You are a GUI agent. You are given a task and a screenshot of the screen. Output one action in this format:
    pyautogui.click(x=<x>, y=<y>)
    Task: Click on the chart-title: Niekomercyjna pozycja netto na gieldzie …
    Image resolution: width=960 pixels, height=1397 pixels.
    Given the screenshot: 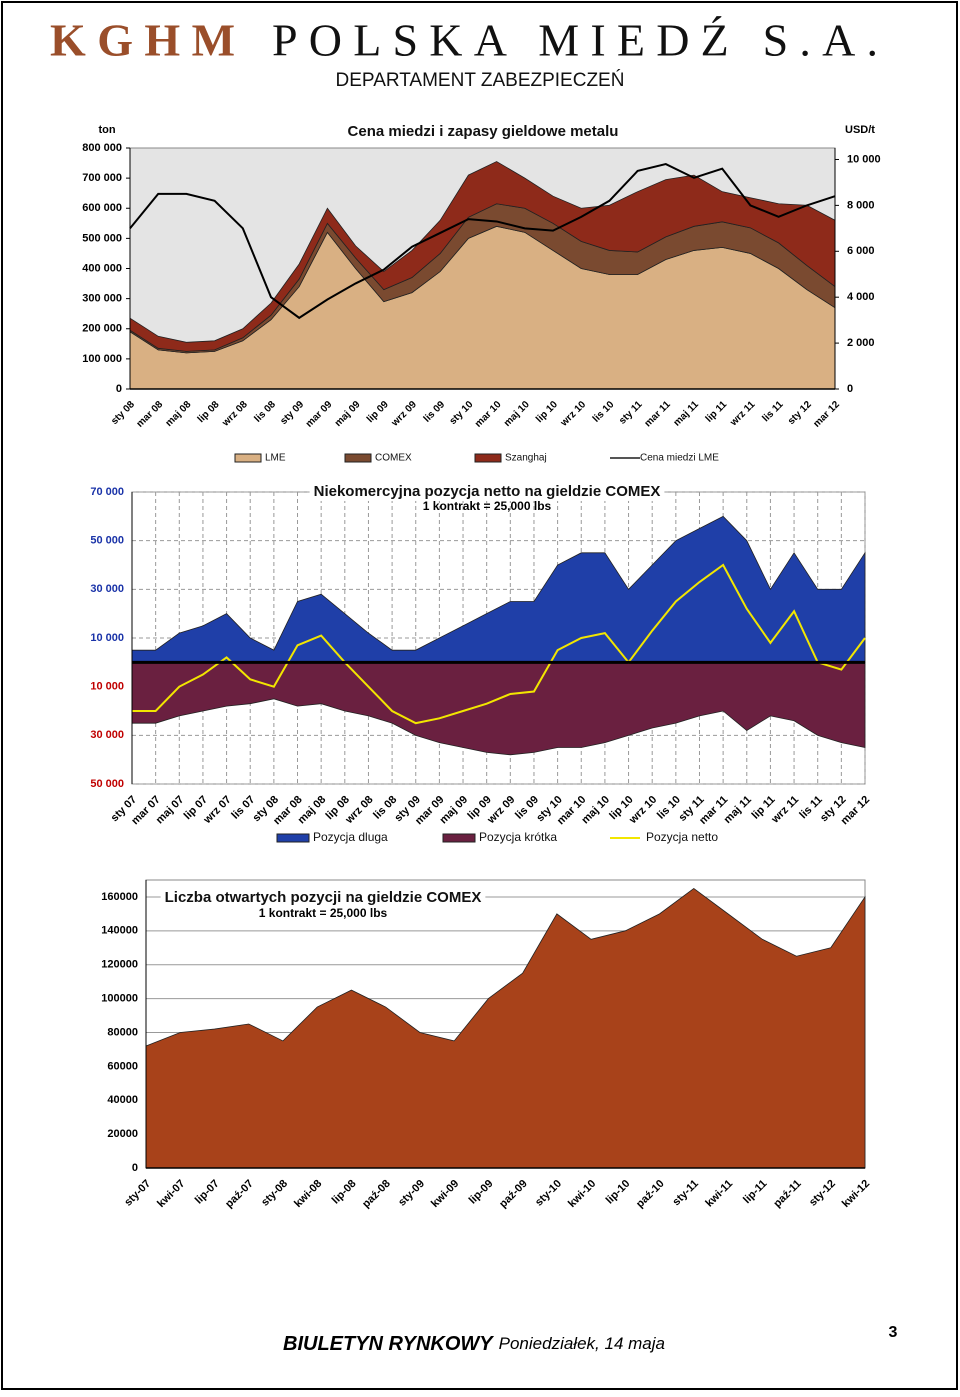 What is the action you would take?
    pyautogui.click(x=487, y=491)
    